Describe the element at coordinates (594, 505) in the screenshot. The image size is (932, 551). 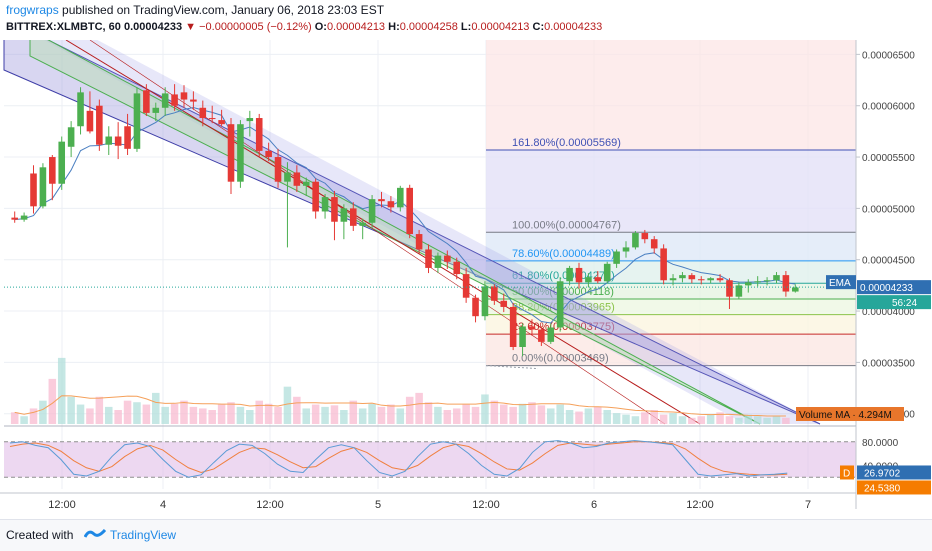
I see `time-tick-label: 6` at that location.